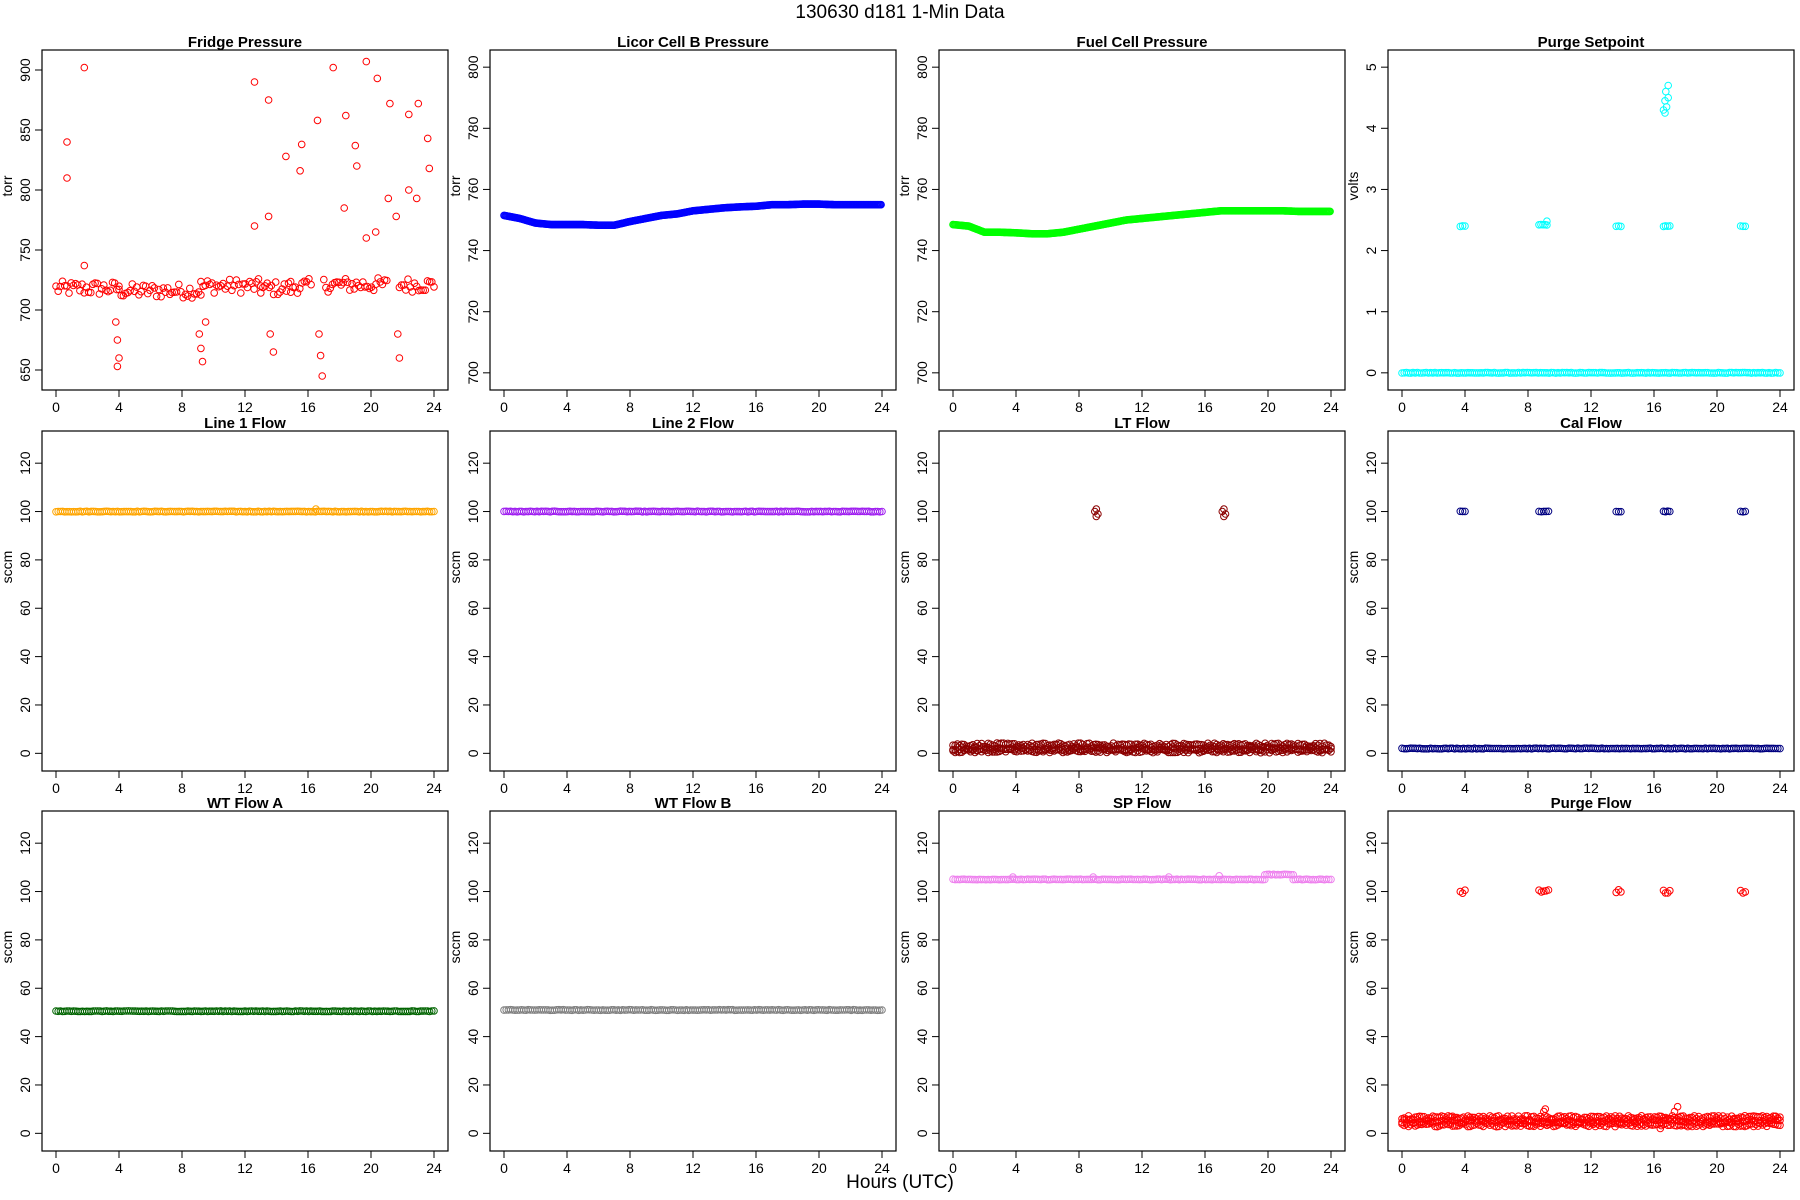  Describe the element at coordinates (922, 373) in the screenshot. I see `y-tick-label: 700` at that location.